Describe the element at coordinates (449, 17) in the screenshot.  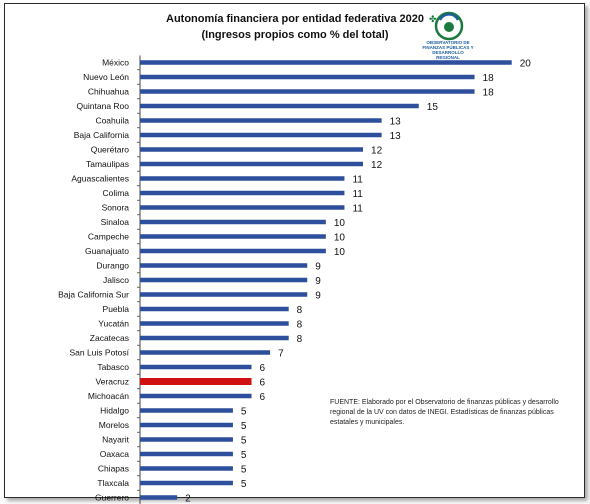
I see `logo-arc-icon` at that location.